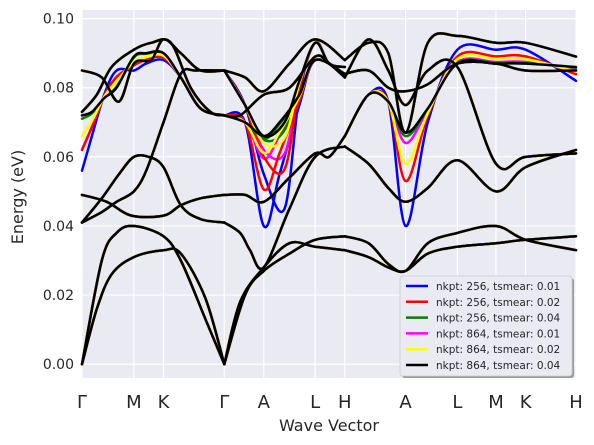  I want to click on y-tick-label: 0.04, so click(58, 227).